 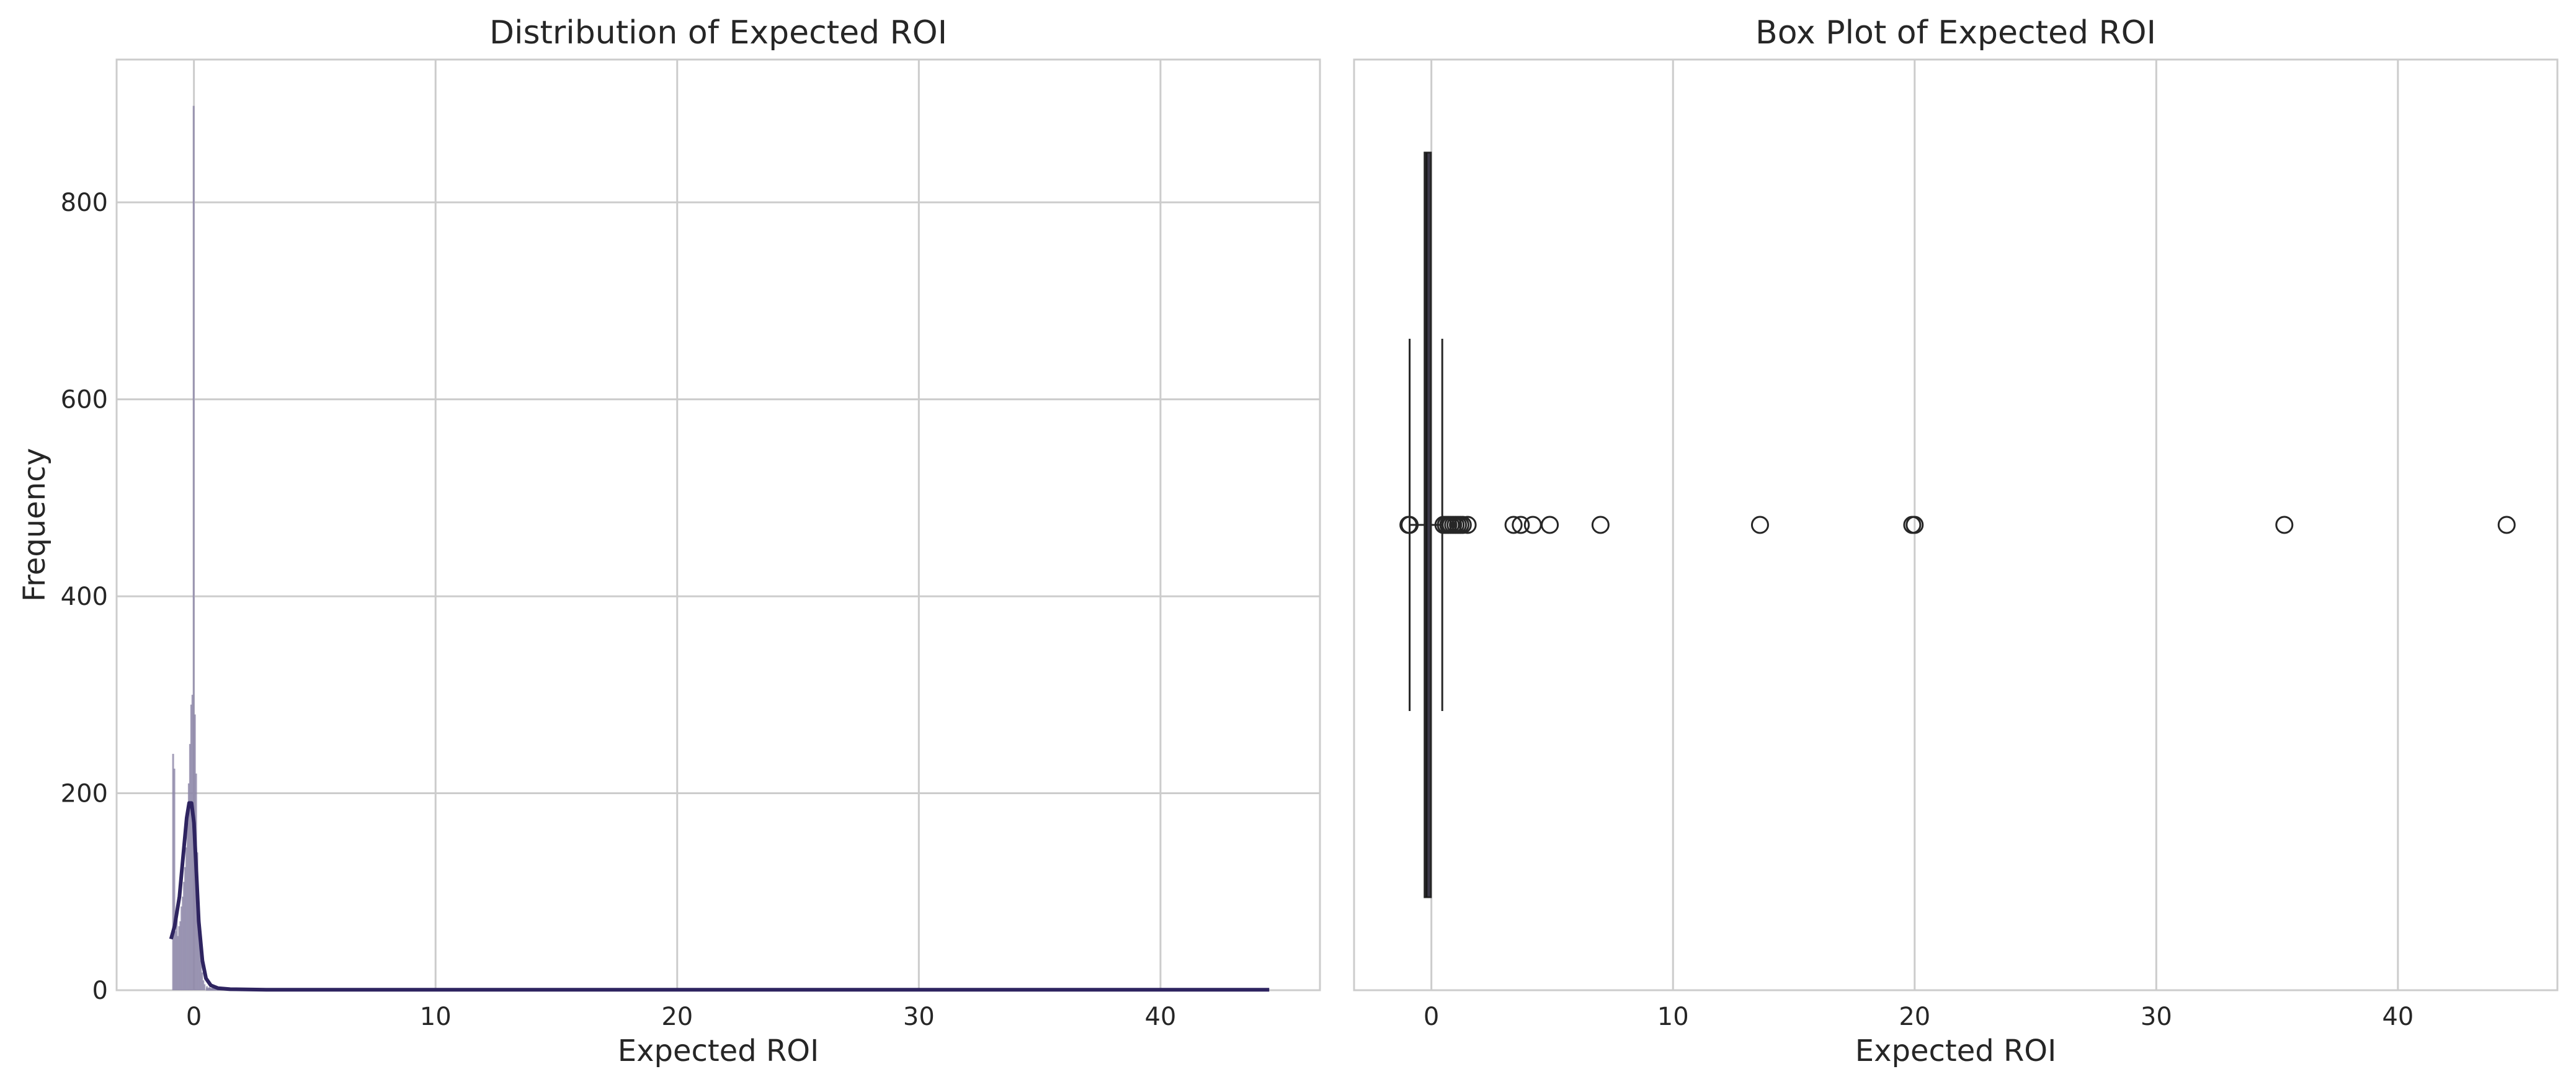 What do you see at coordinates (719, 1051) in the screenshot?
I see `histogram-x-label: Expected ROI` at bounding box center [719, 1051].